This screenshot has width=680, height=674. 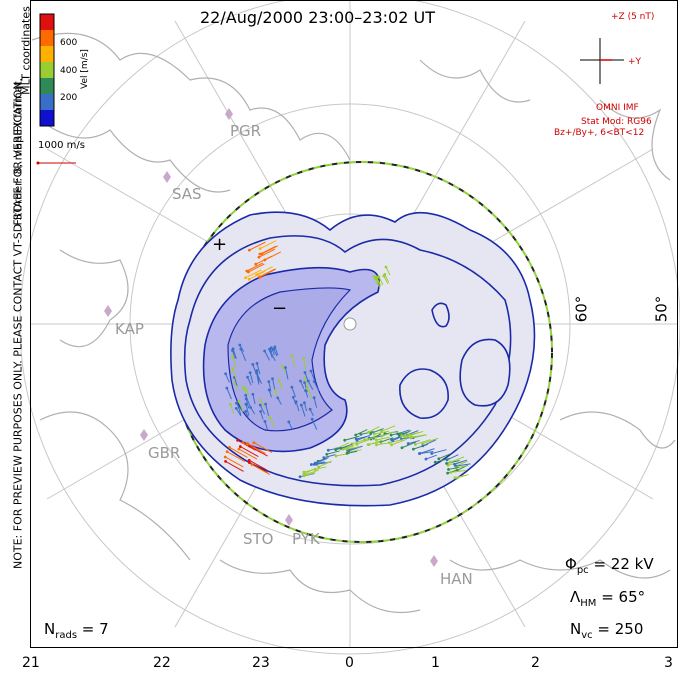 What do you see at coordinates (261, 663) in the screenshot?
I see `mlt-tick-23: 23` at bounding box center [261, 663].